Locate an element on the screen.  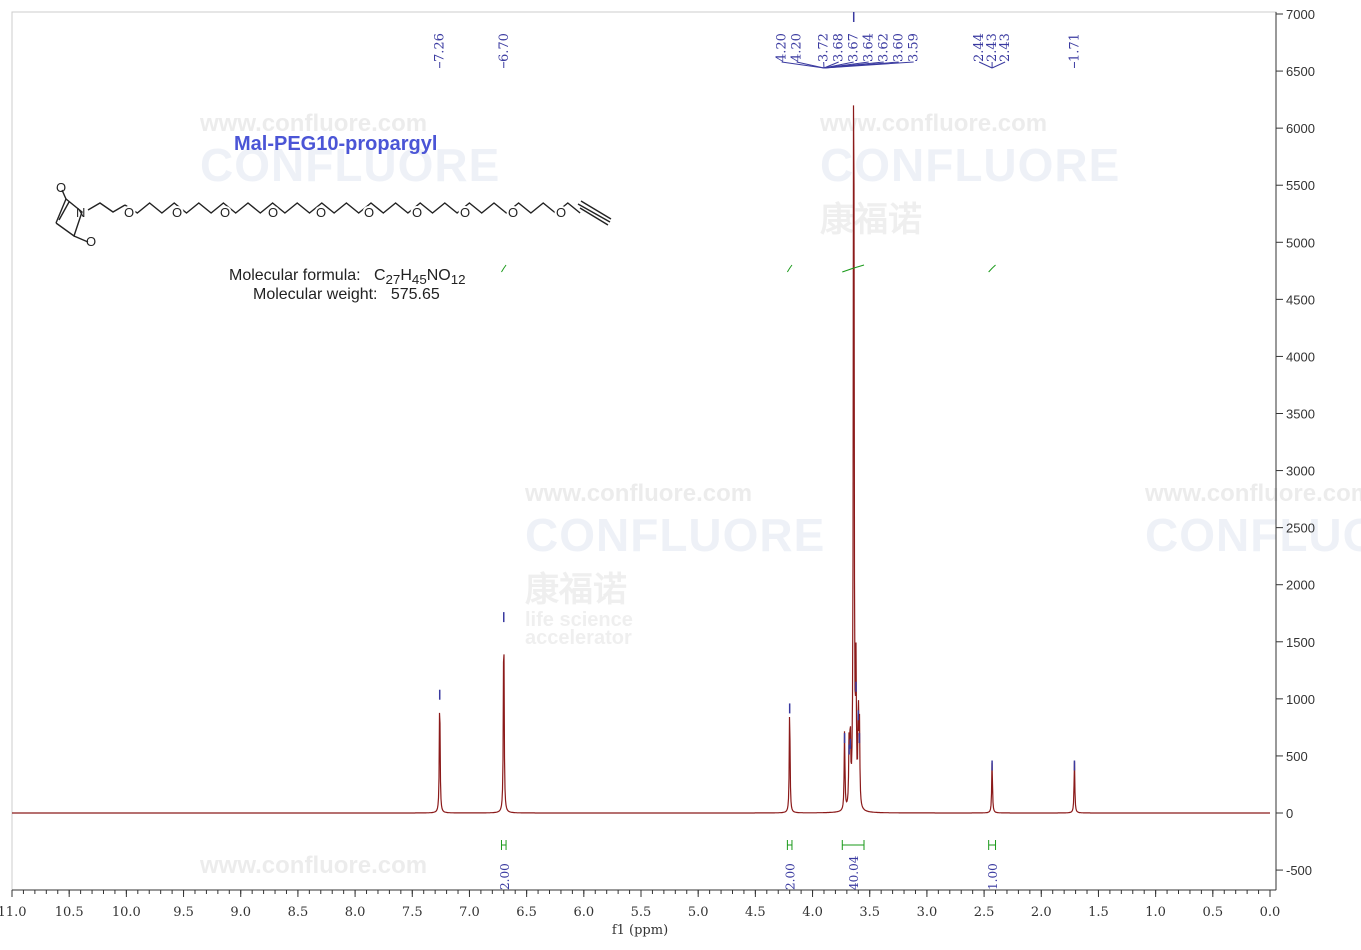
x-tick-label: 0.5 is located at coordinates (1212, 912).